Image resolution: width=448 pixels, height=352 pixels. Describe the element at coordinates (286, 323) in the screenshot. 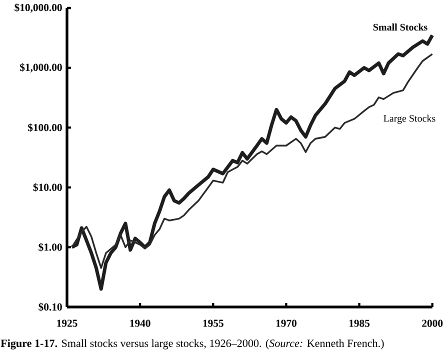

I see `x-tick-label: 1970` at that location.